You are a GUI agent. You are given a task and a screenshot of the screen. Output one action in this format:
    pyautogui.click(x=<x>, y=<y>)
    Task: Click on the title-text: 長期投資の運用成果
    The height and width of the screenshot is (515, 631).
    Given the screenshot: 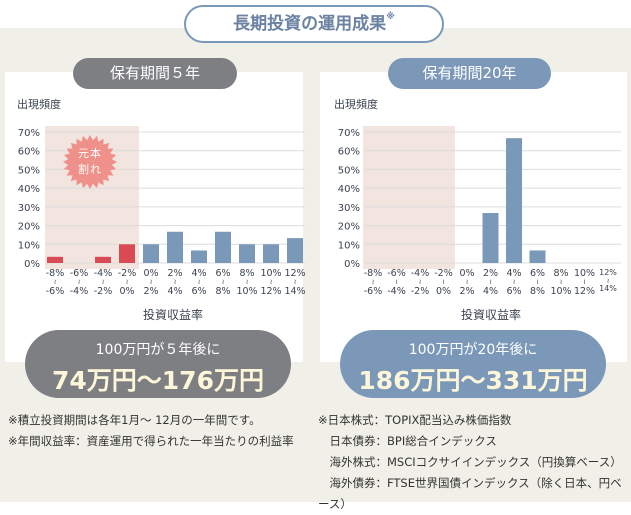 What is the action you would take?
    pyautogui.click(x=310, y=24)
    